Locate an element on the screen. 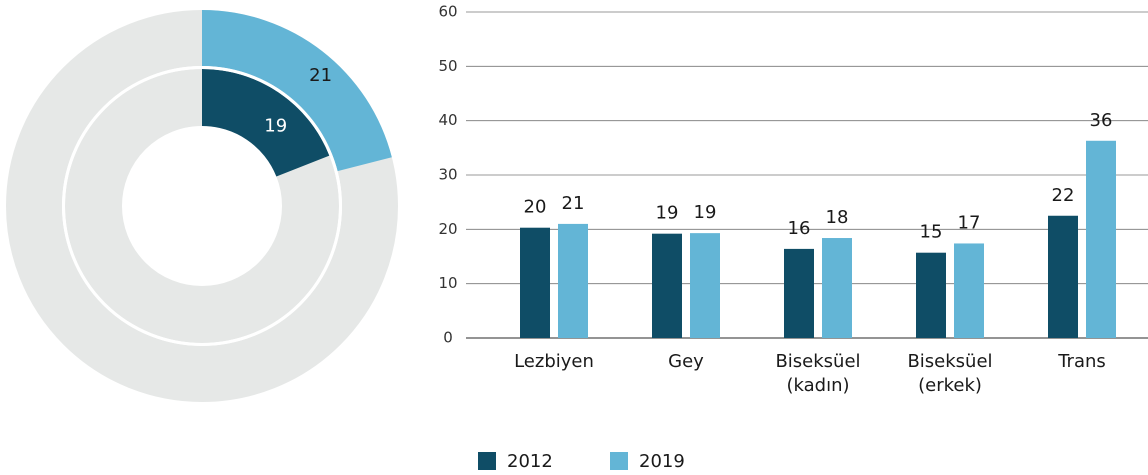 This screenshot has height=475, width=1148. y-tick-label: 60 is located at coordinates (447, 12).